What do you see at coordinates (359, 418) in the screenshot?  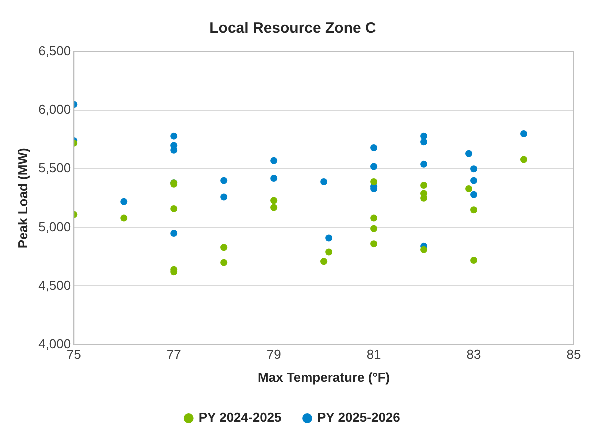 I see `legend-label: PY 2025-2026` at bounding box center [359, 418].